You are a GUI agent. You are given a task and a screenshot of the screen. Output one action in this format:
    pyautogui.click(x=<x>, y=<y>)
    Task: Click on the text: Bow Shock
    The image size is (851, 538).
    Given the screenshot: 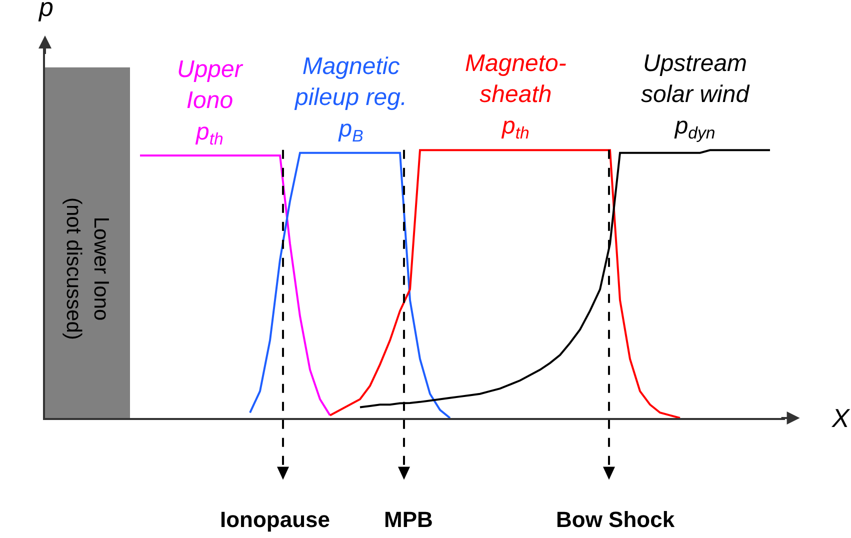 What is the action you would take?
    pyautogui.click(x=616, y=519)
    